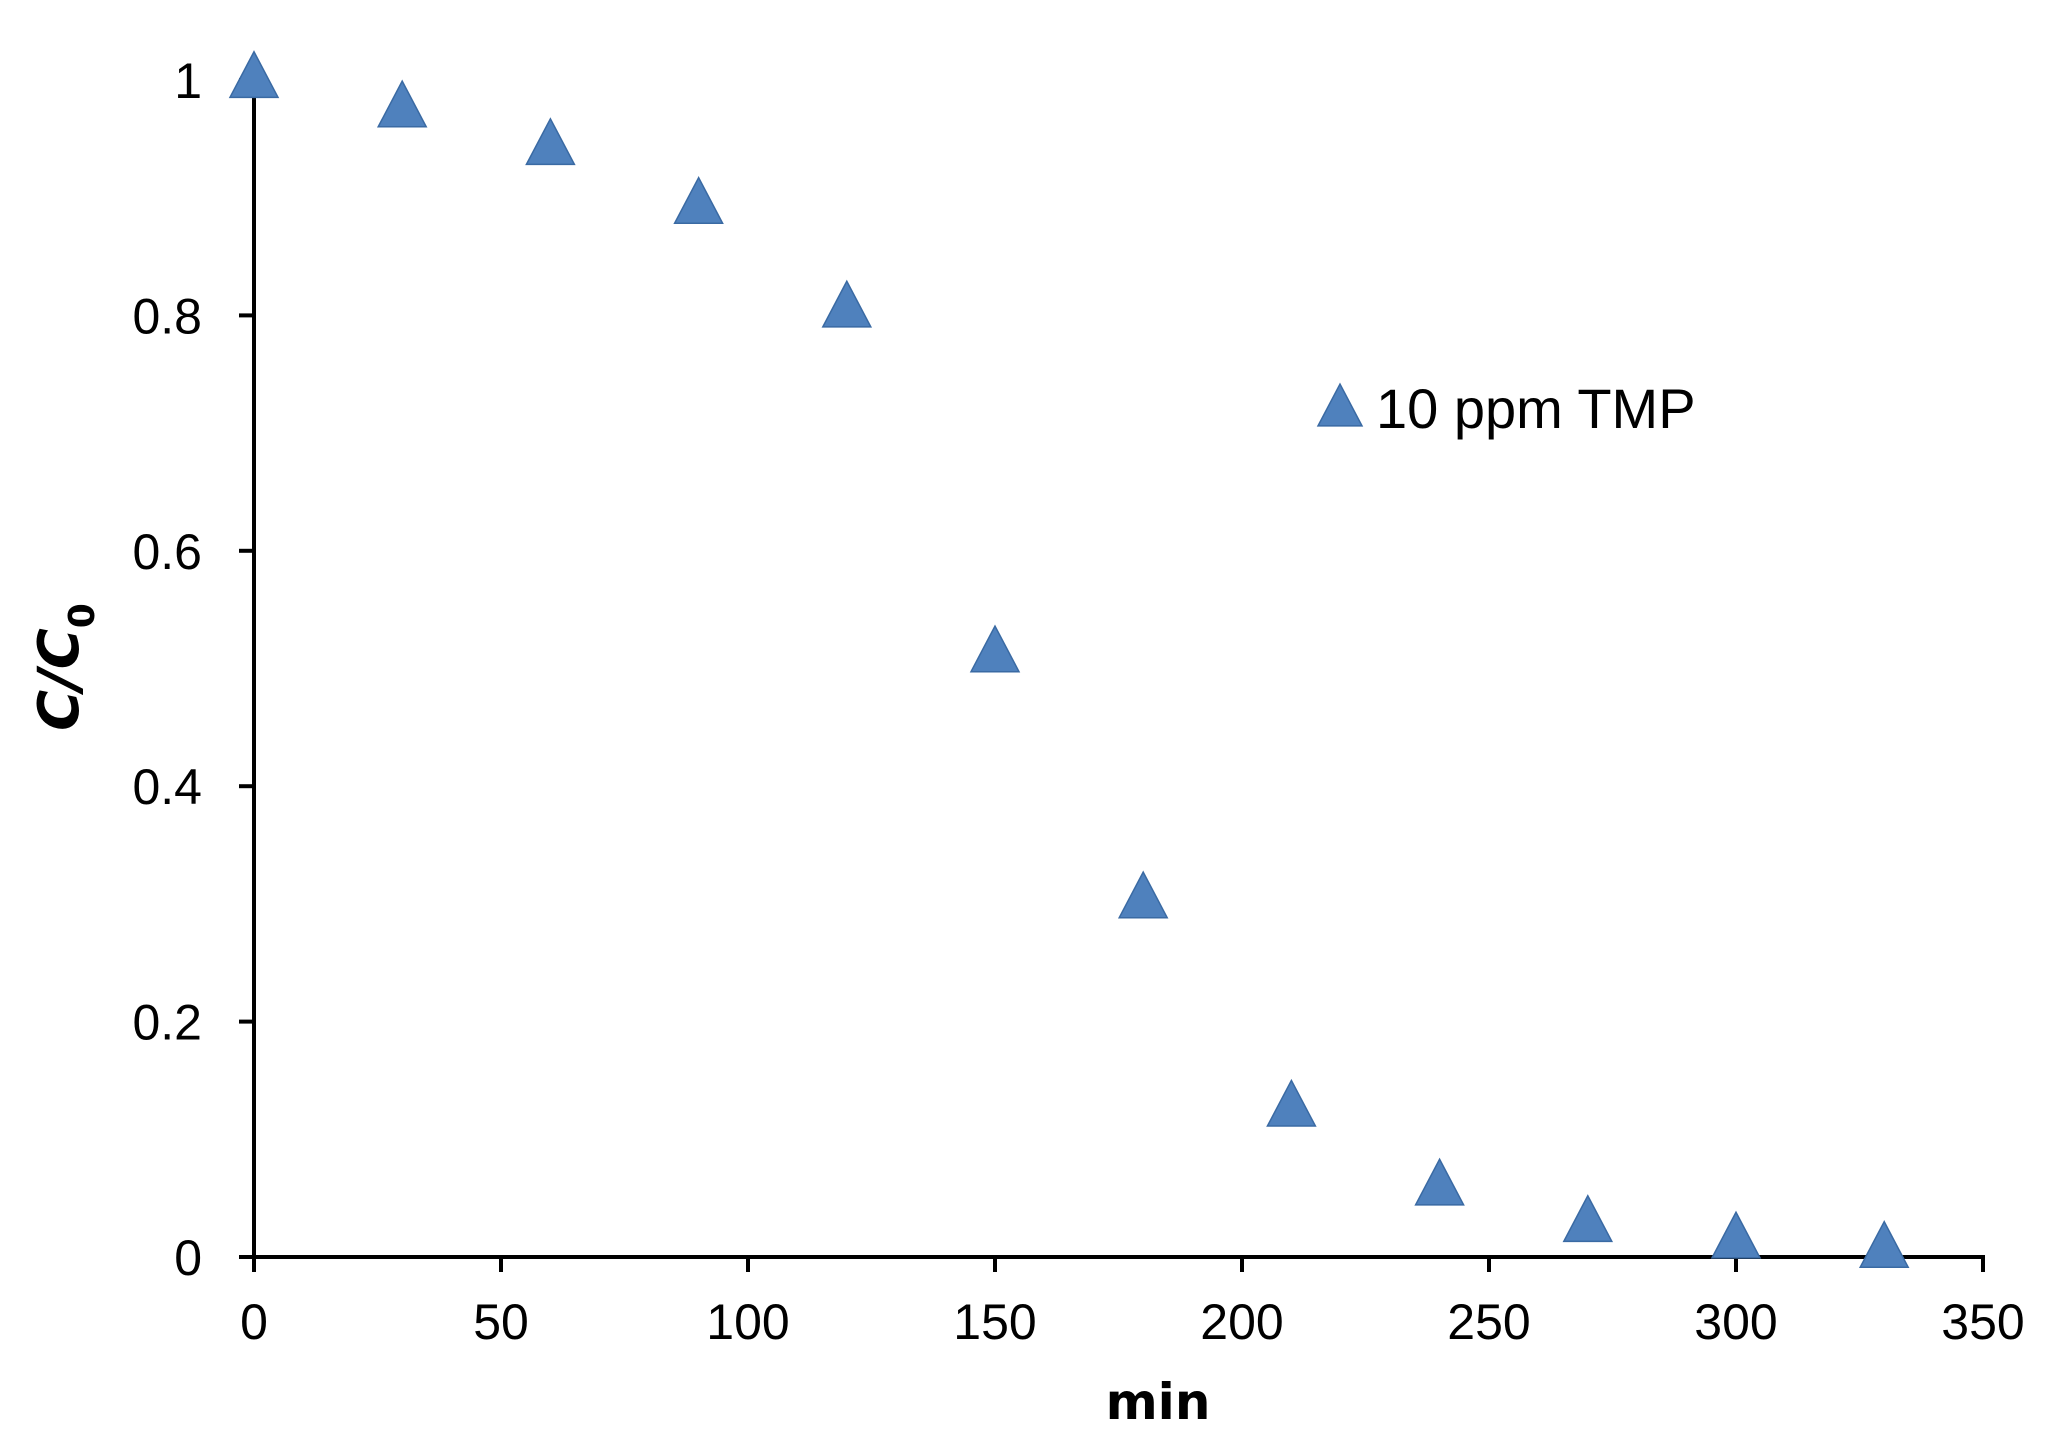 This screenshot has width=2059, height=1455. Describe the element at coordinates (1132, 1322) in the screenshot. I see `x-tick-labels: 0 50 100 150 200 250 300 350` at that location.